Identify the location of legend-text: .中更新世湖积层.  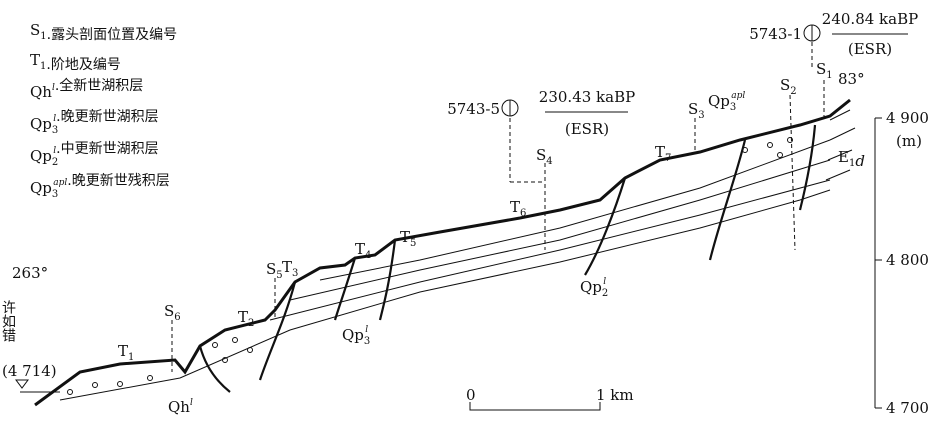
(107, 149).